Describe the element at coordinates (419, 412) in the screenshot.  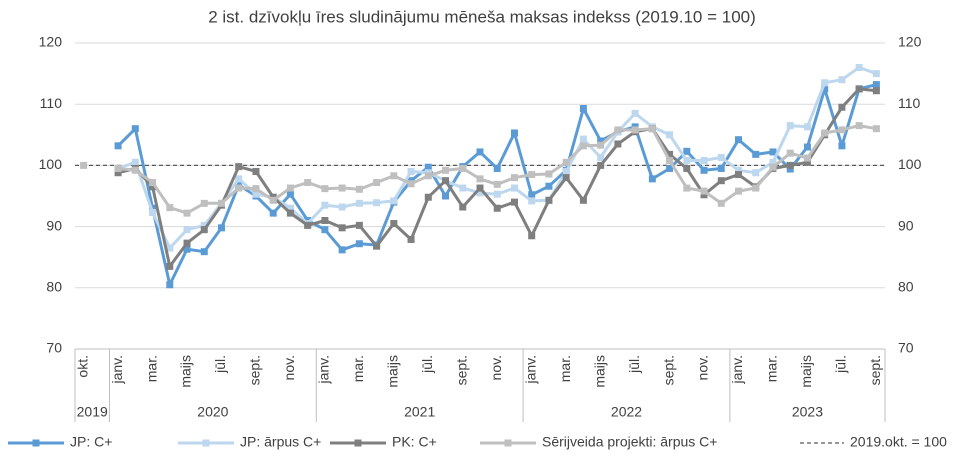
I see `year-label: 2021` at that location.